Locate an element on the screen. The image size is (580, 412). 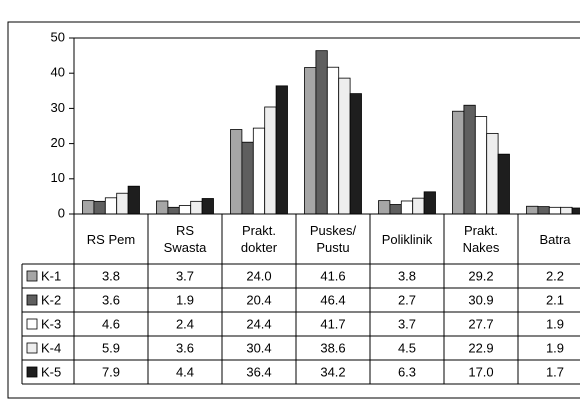
table-value: 34.2 is located at coordinates (332, 371).